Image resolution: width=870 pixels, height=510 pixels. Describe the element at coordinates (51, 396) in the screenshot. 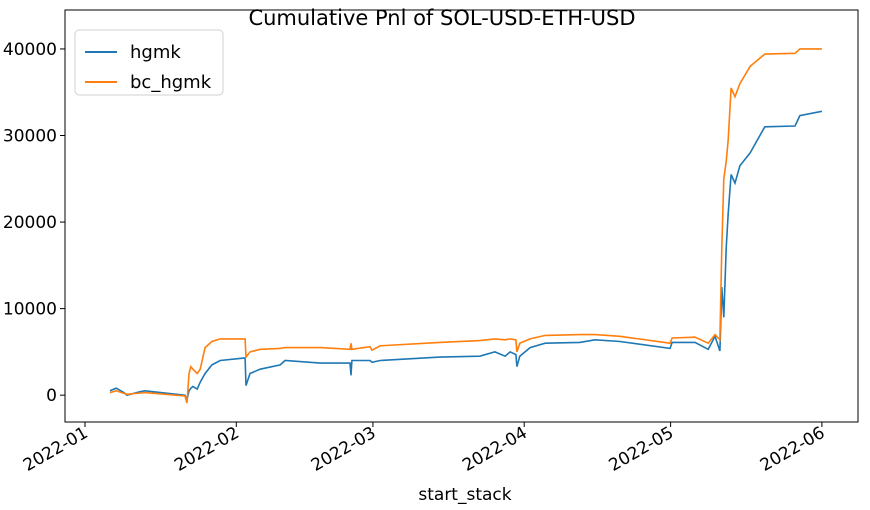

I see `y-tick-label: 0` at that location.